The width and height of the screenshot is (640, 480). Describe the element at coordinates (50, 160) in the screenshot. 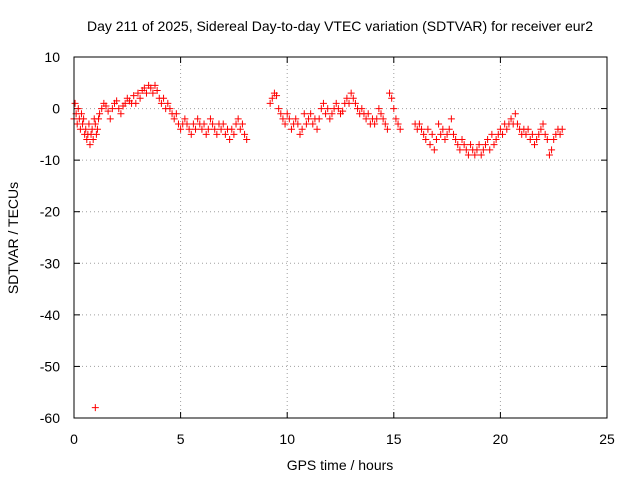

I see `y-tick-label: -10` at that location.